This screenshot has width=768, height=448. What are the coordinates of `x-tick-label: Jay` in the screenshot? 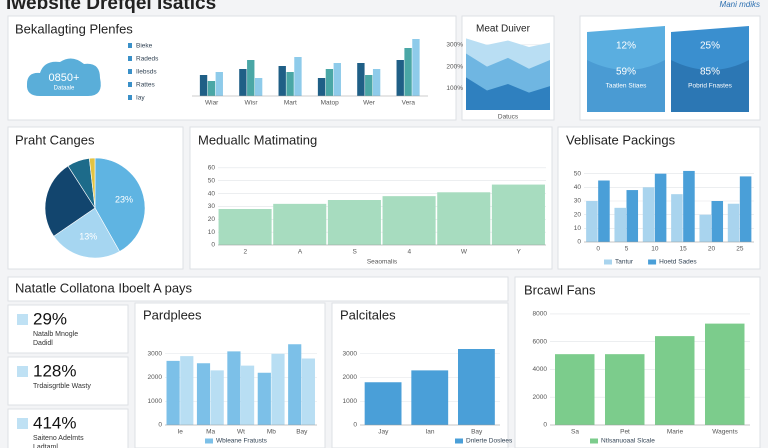 It's located at (383, 432).